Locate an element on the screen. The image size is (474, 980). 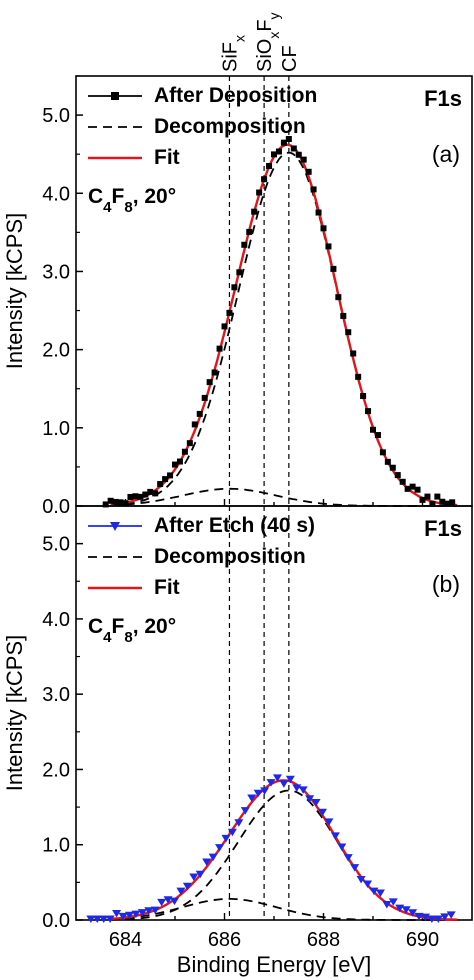
panel-title: F1s is located at coordinates (443, 98).